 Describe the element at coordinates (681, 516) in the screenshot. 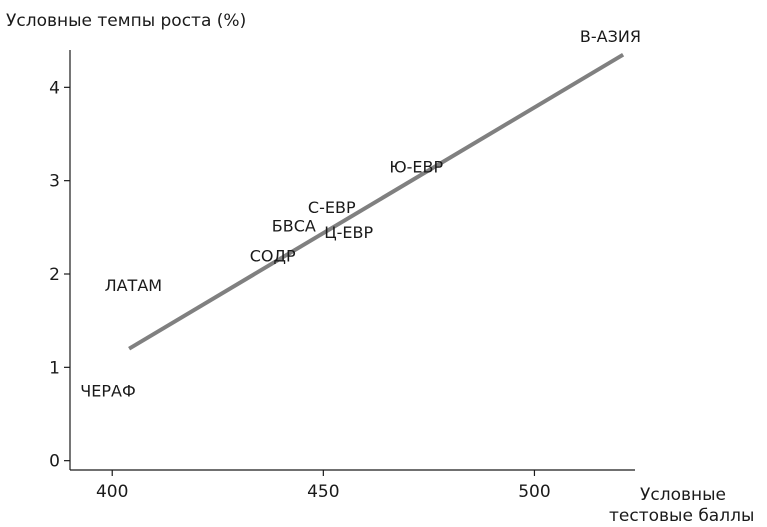

I see `x-axis-title-line-2: тестовые баллы` at that location.